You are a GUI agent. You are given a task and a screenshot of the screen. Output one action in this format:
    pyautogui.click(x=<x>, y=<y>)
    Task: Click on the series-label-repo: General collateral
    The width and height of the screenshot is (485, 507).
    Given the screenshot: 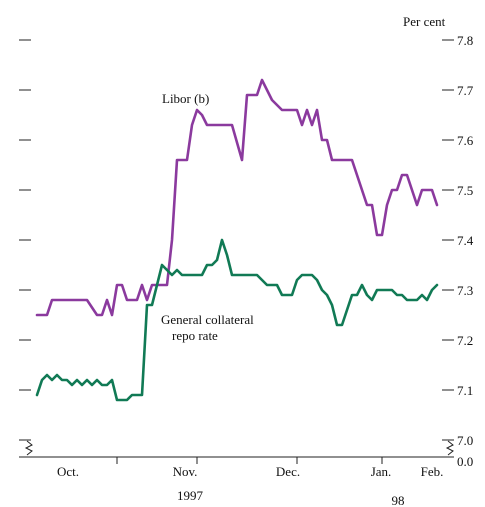 What is the action you would take?
    pyautogui.click(x=207, y=319)
    